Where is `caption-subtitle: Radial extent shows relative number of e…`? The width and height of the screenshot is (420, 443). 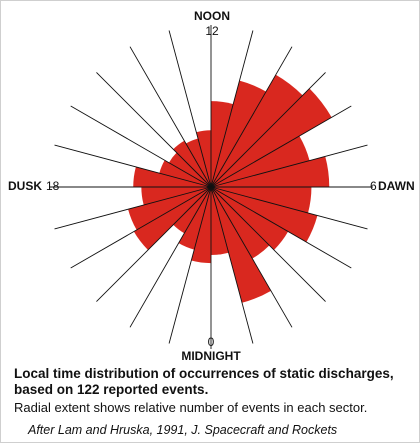
caption-subtitle: Radial extent shows relative number of e… is located at coordinates (191, 407).